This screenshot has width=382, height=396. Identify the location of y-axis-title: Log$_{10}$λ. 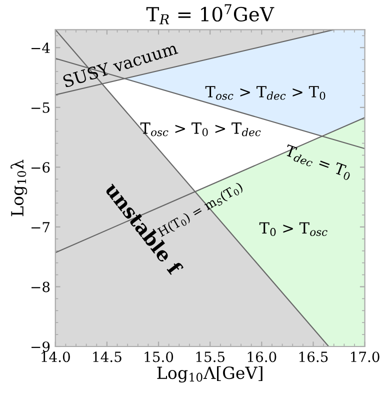
(19, 188).